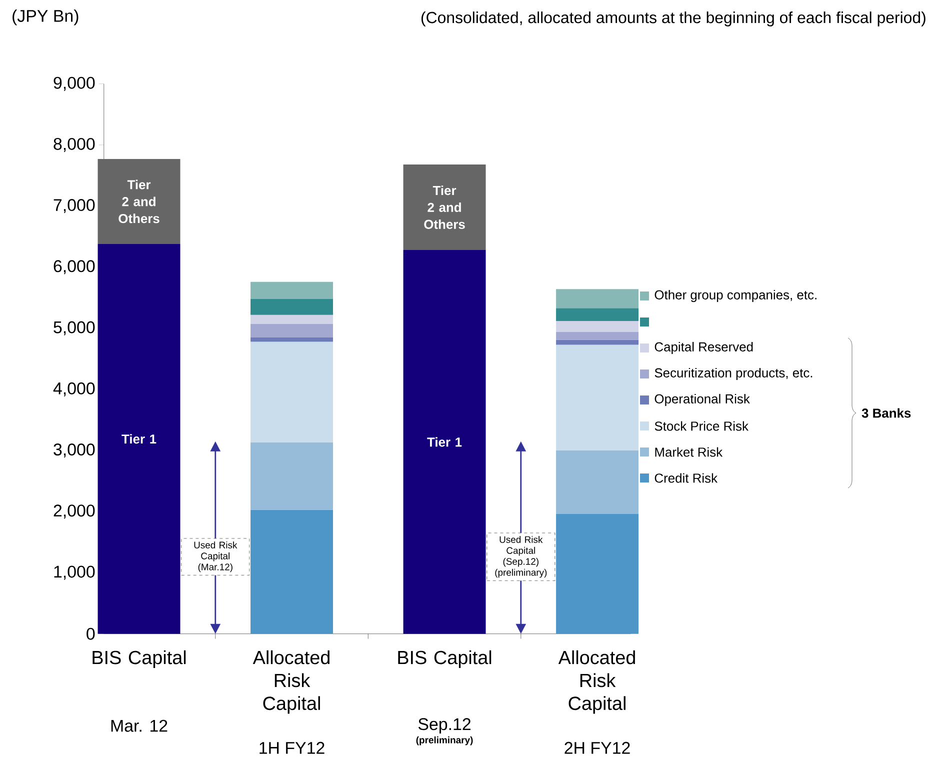  What do you see at coordinates (444, 741) in the screenshot?
I see `text: (preliminary)` at bounding box center [444, 741].